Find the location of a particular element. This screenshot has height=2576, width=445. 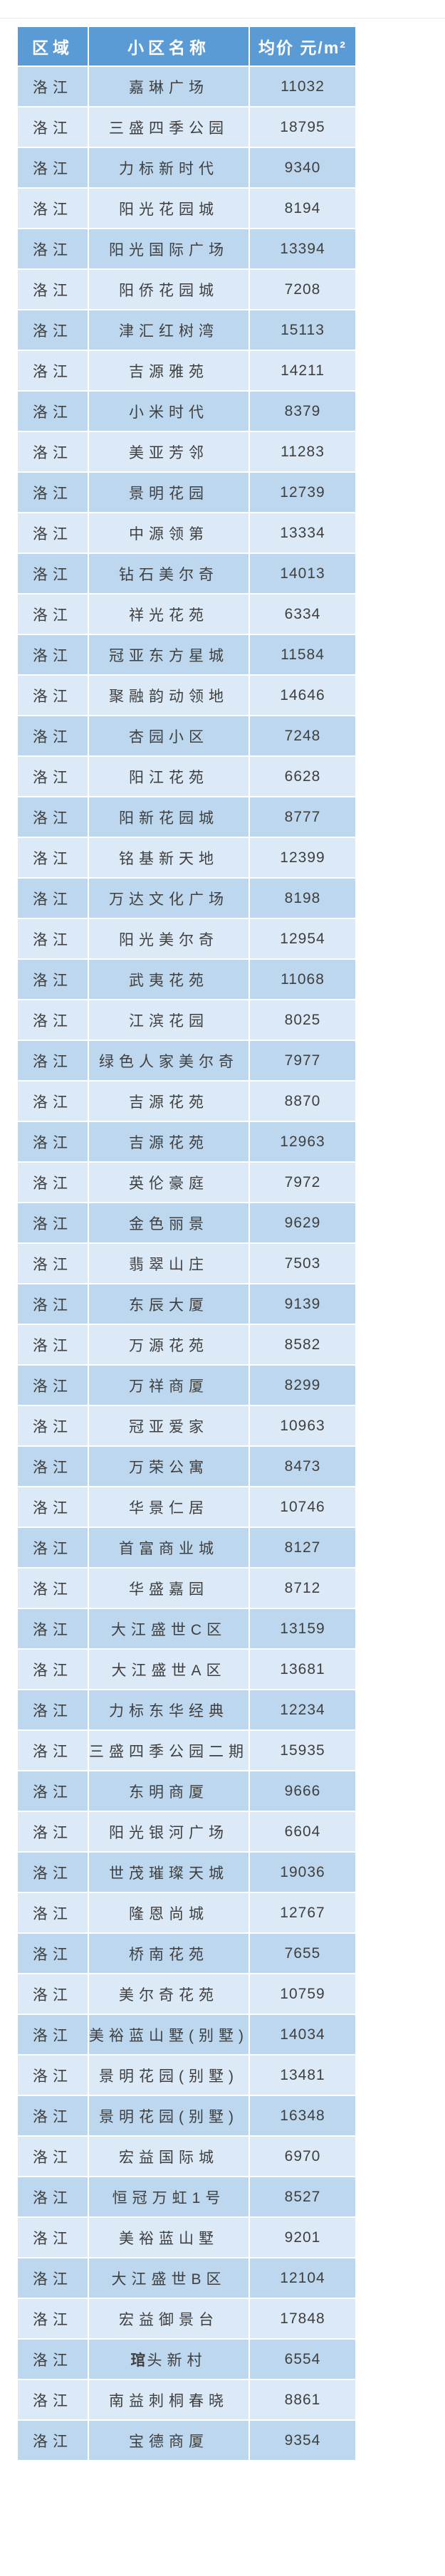

cell-price: 8198 is located at coordinates (302, 898).